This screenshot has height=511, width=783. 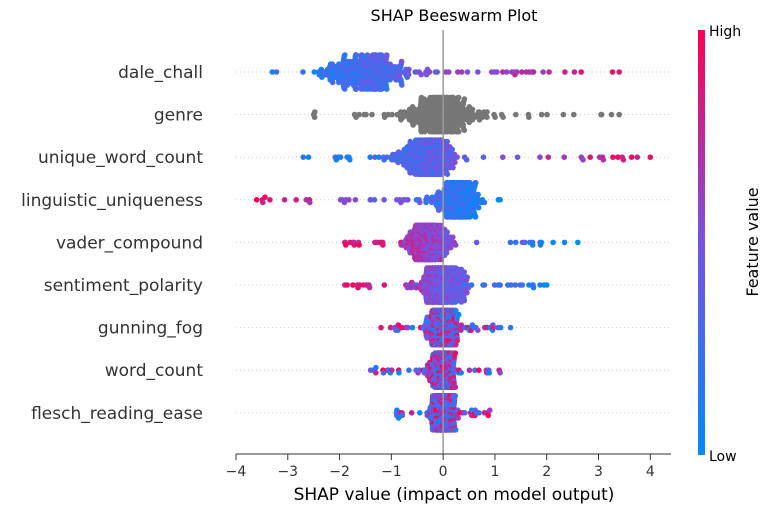 What do you see at coordinates (391, 472) in the screenshot?
I see `x-tick-label: −1` at bounding box center [391, 472].